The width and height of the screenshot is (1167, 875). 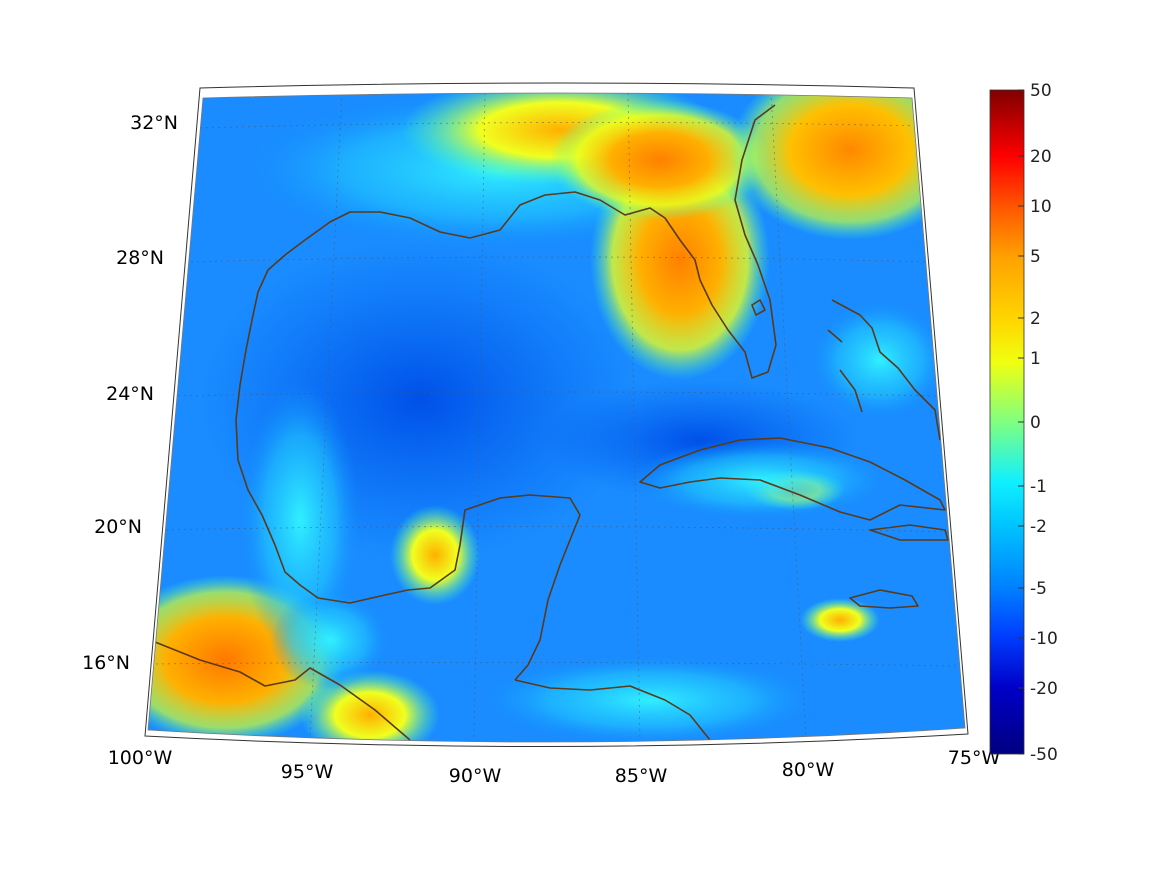 I want to click on jamaica-coast, so click(x=884, y=599).